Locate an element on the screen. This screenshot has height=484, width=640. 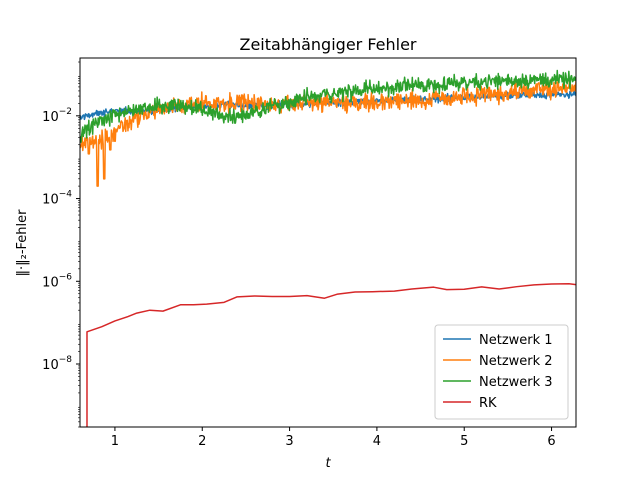
legend-box is located at coordinates (501, 372).